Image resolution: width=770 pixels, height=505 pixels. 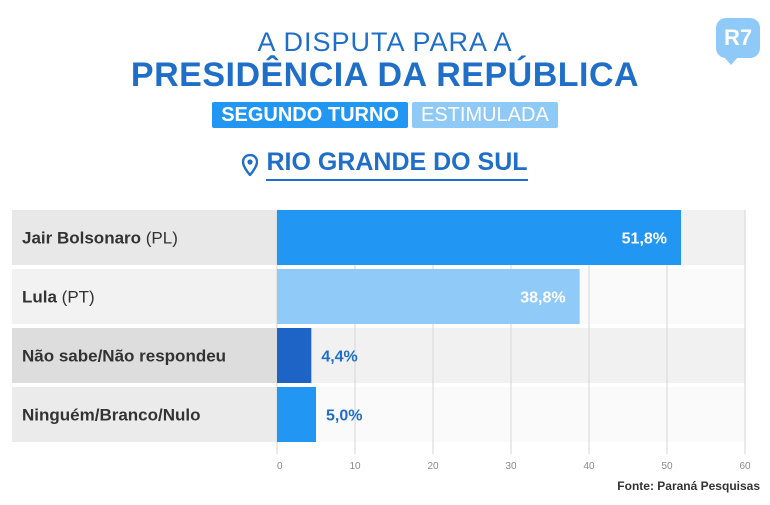 I want to click on value-label: 4,4%, so click(x=339, y=357).